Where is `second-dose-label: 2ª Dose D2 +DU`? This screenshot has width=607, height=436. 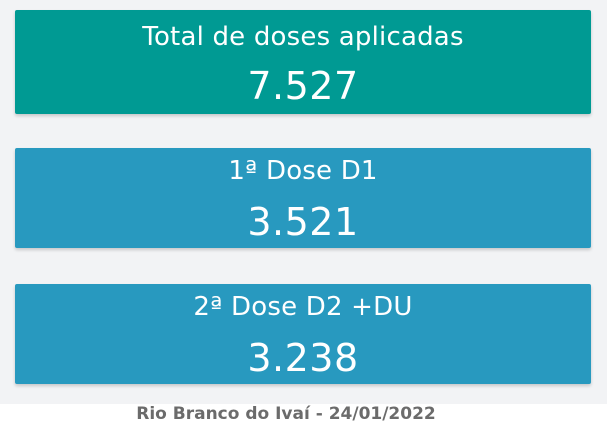
second-dose-label: 2ª Dose D2 +DU is located at coordinates (303, 307).